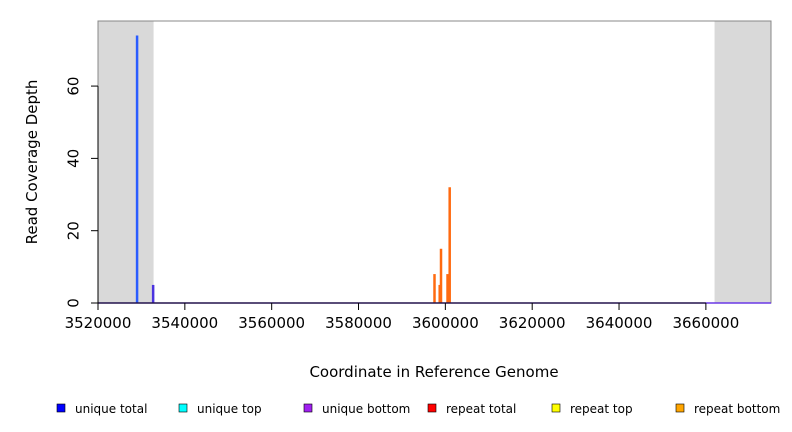 The height and width of the screenshot is (432, 792). I want to click on x-tick-label: 3560000, so click(271, 323).